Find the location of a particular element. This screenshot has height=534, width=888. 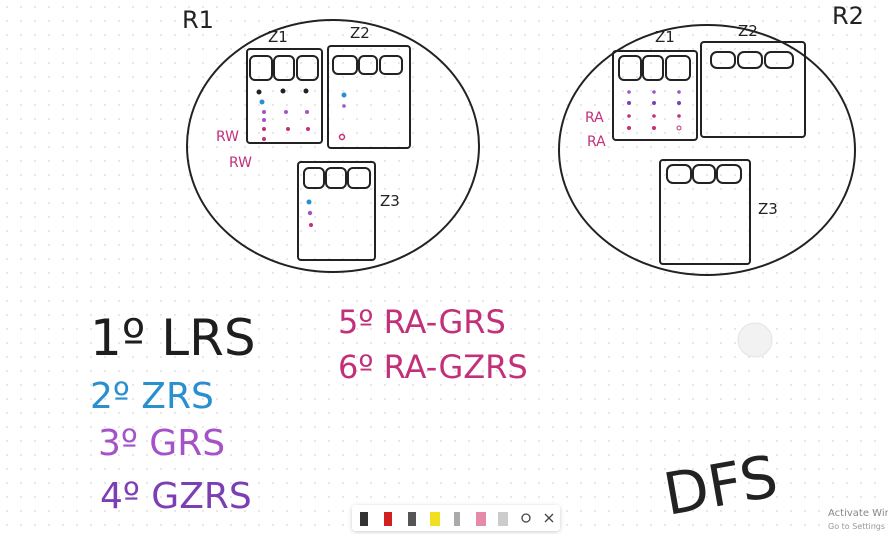

region-label: R2 is located at coordinates (848, 16).